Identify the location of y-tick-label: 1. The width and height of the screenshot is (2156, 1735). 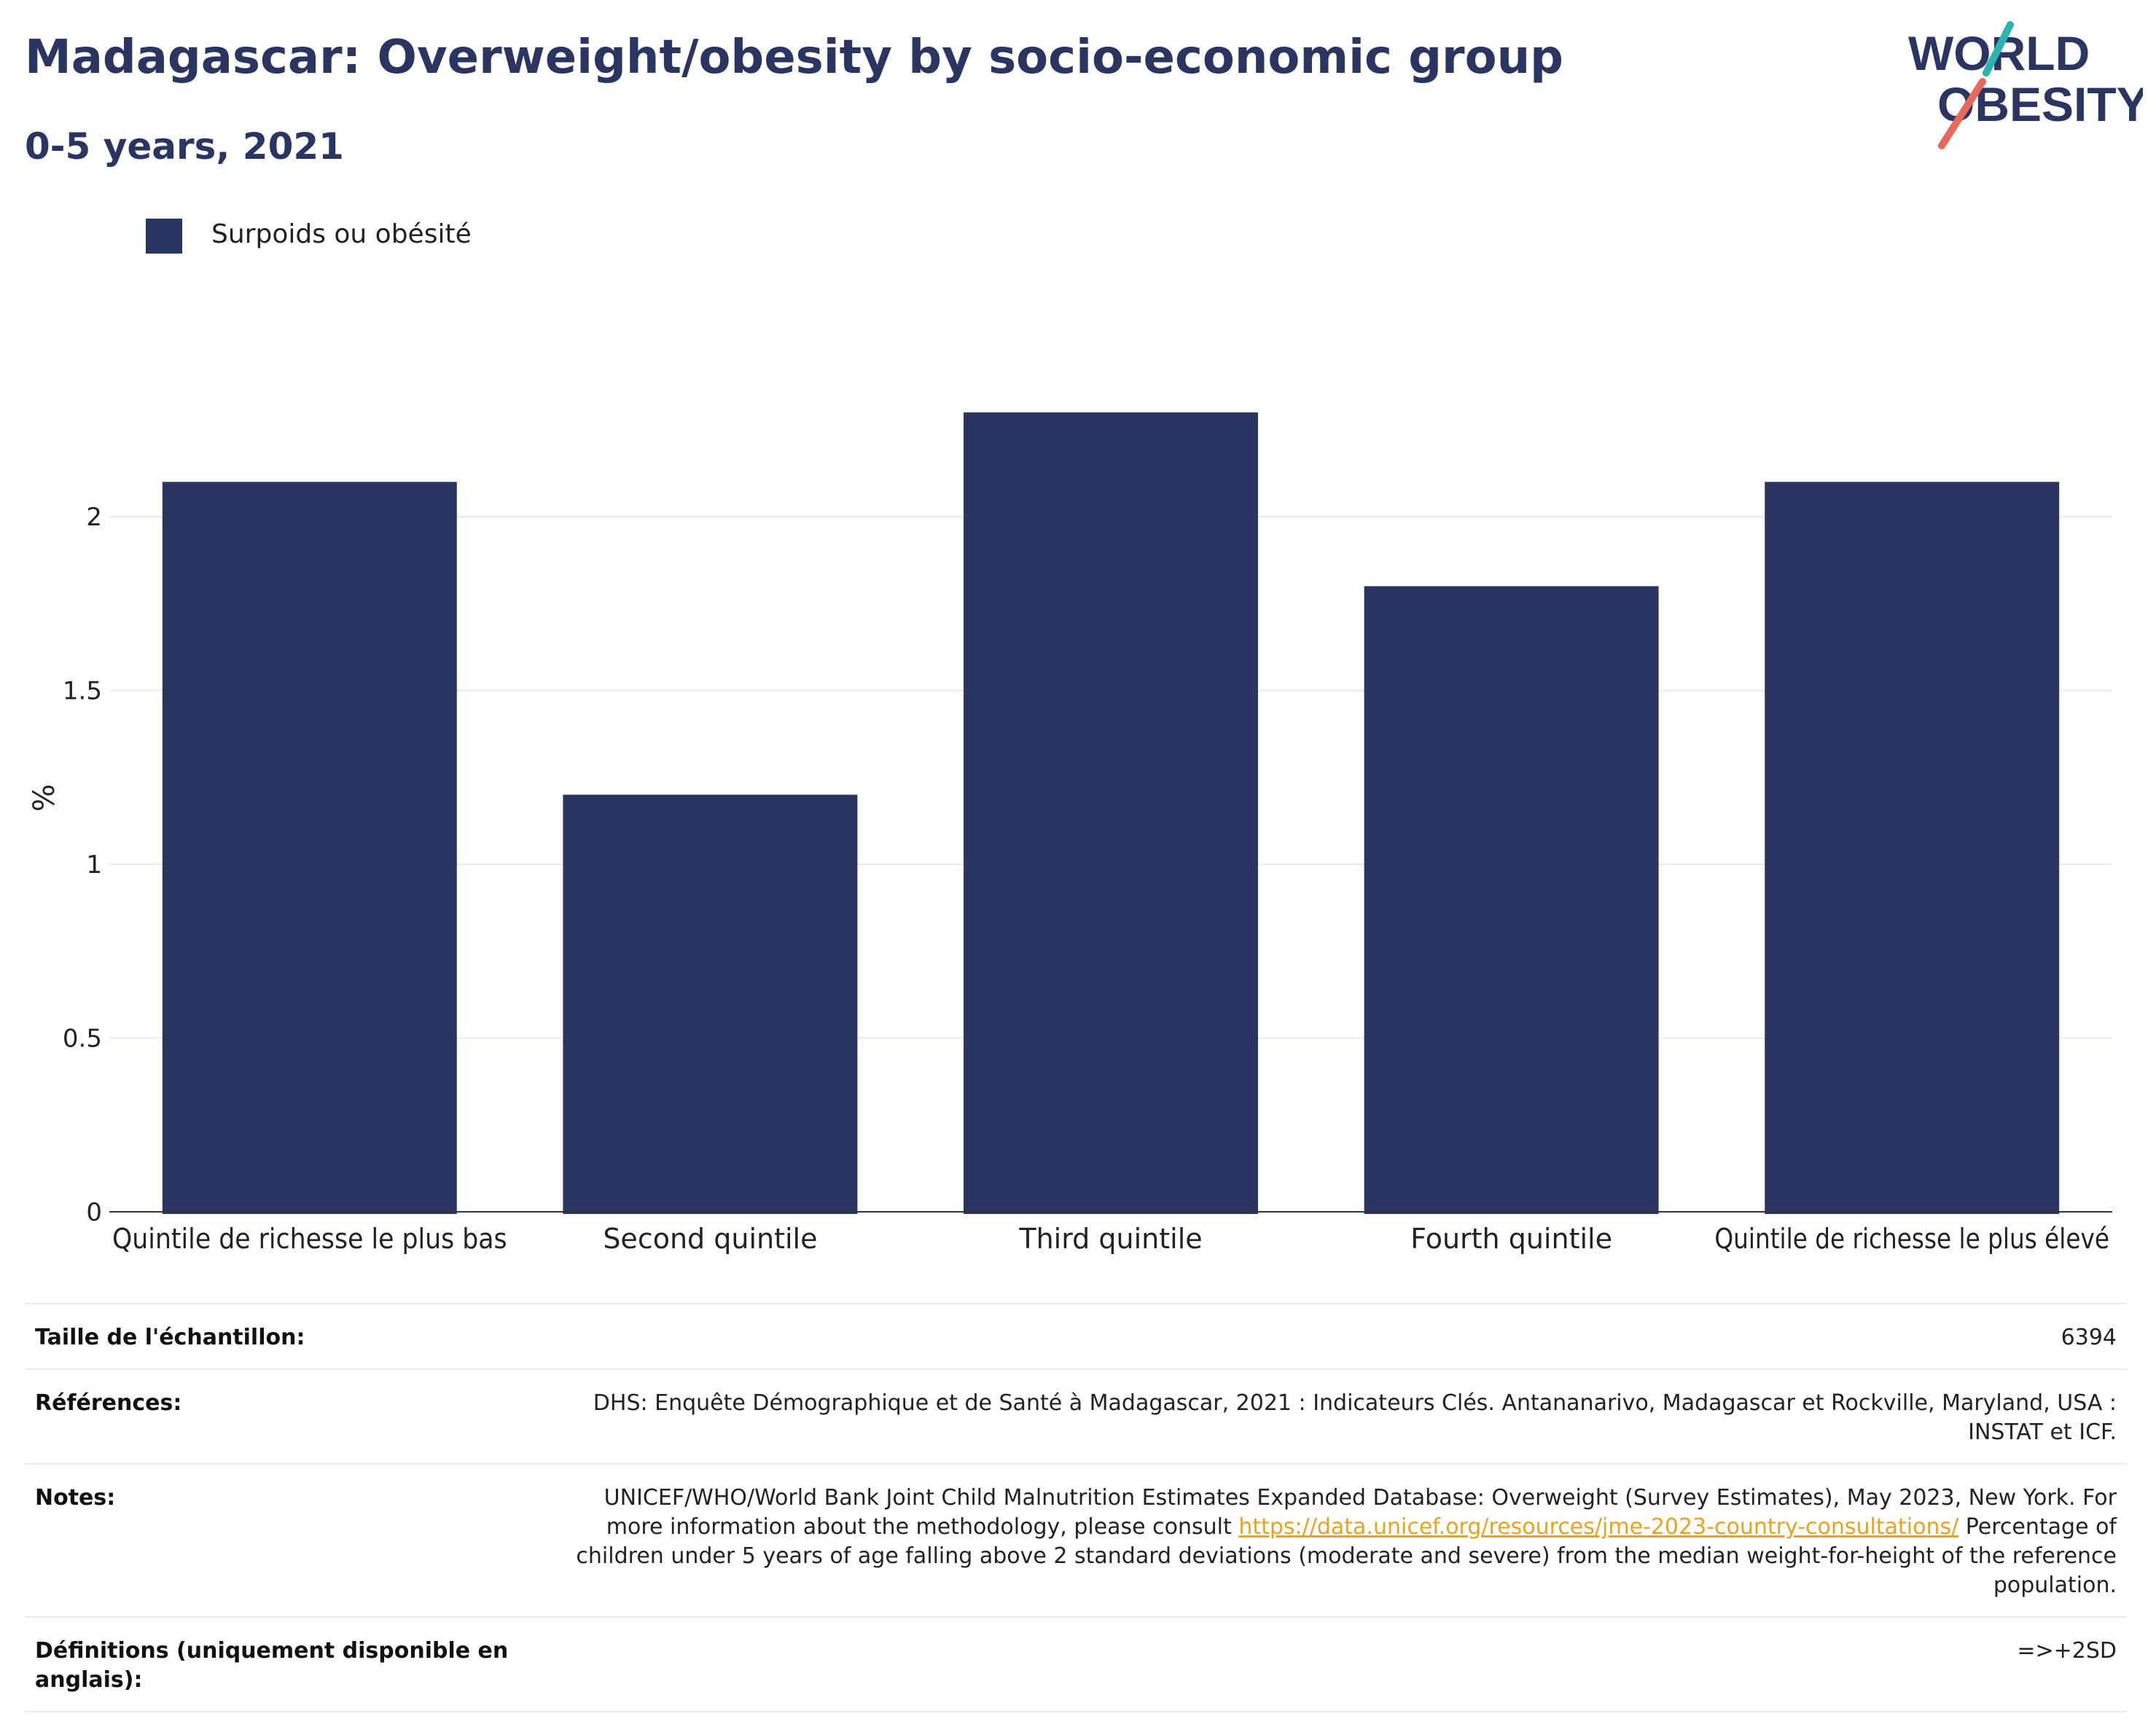
(94, 865).